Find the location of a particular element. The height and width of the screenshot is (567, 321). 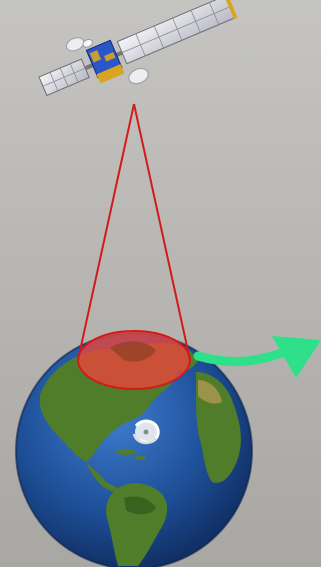

antenna-dishes is located at coordinates (107, 61).